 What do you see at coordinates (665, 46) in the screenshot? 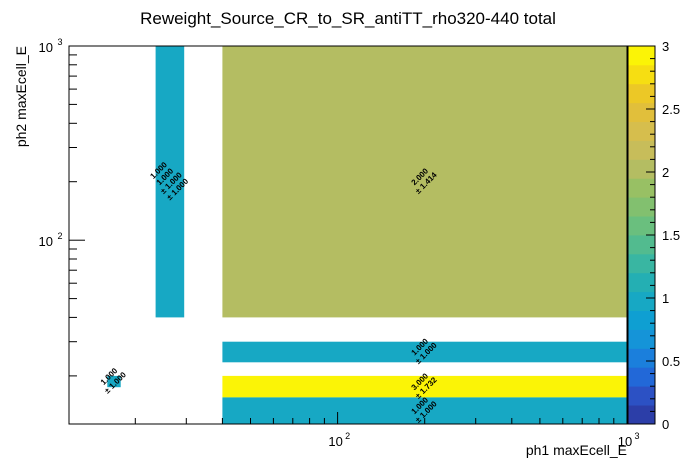
I see `color-bar-tick-label: 3` at bounding box center [665, 46].